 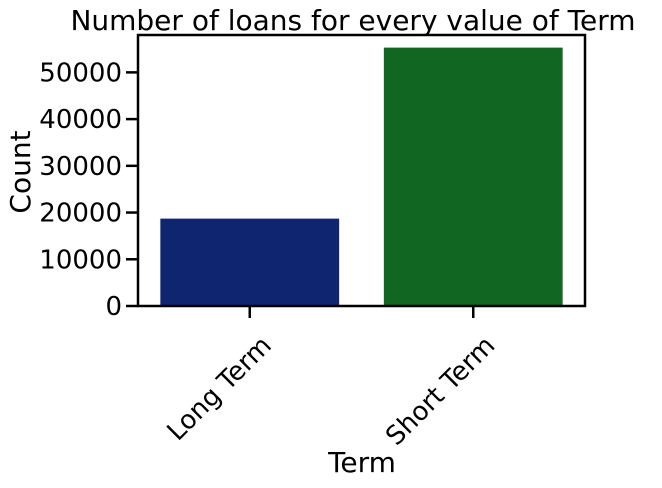 What do you see at coordinates (361, 462) in the screenshot?
I see `x-axis-label: Term` at bounding box center [361, 462].